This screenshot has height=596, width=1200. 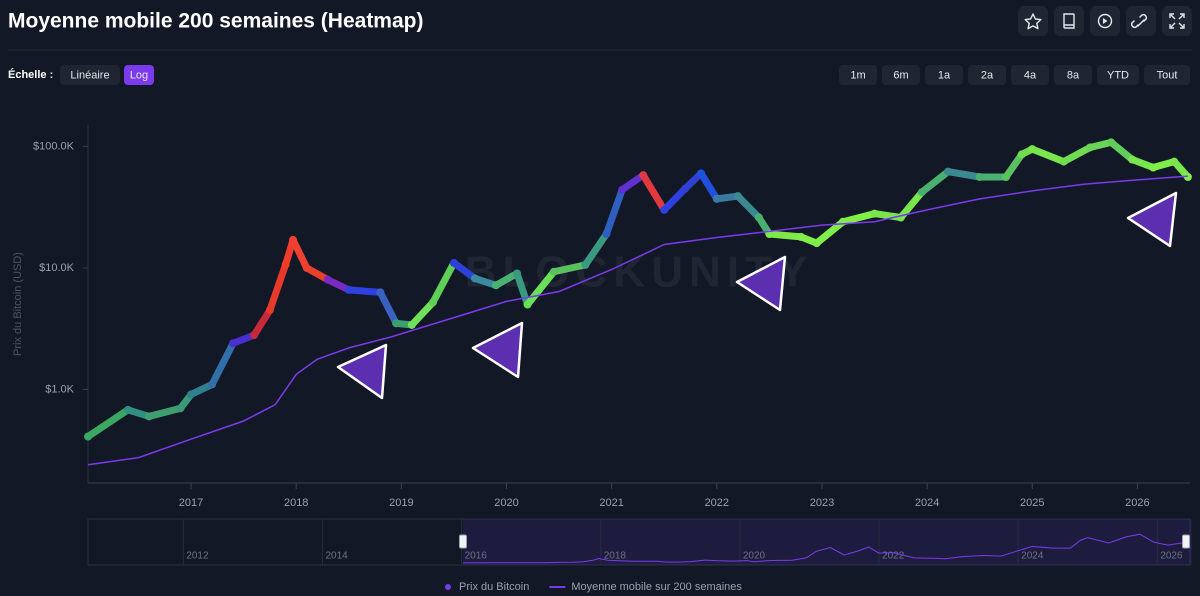 What do you see at coordinates (717, 503) in the screenshot?
I see `x-tick-label: 2022` at bounding box center [717, 503].